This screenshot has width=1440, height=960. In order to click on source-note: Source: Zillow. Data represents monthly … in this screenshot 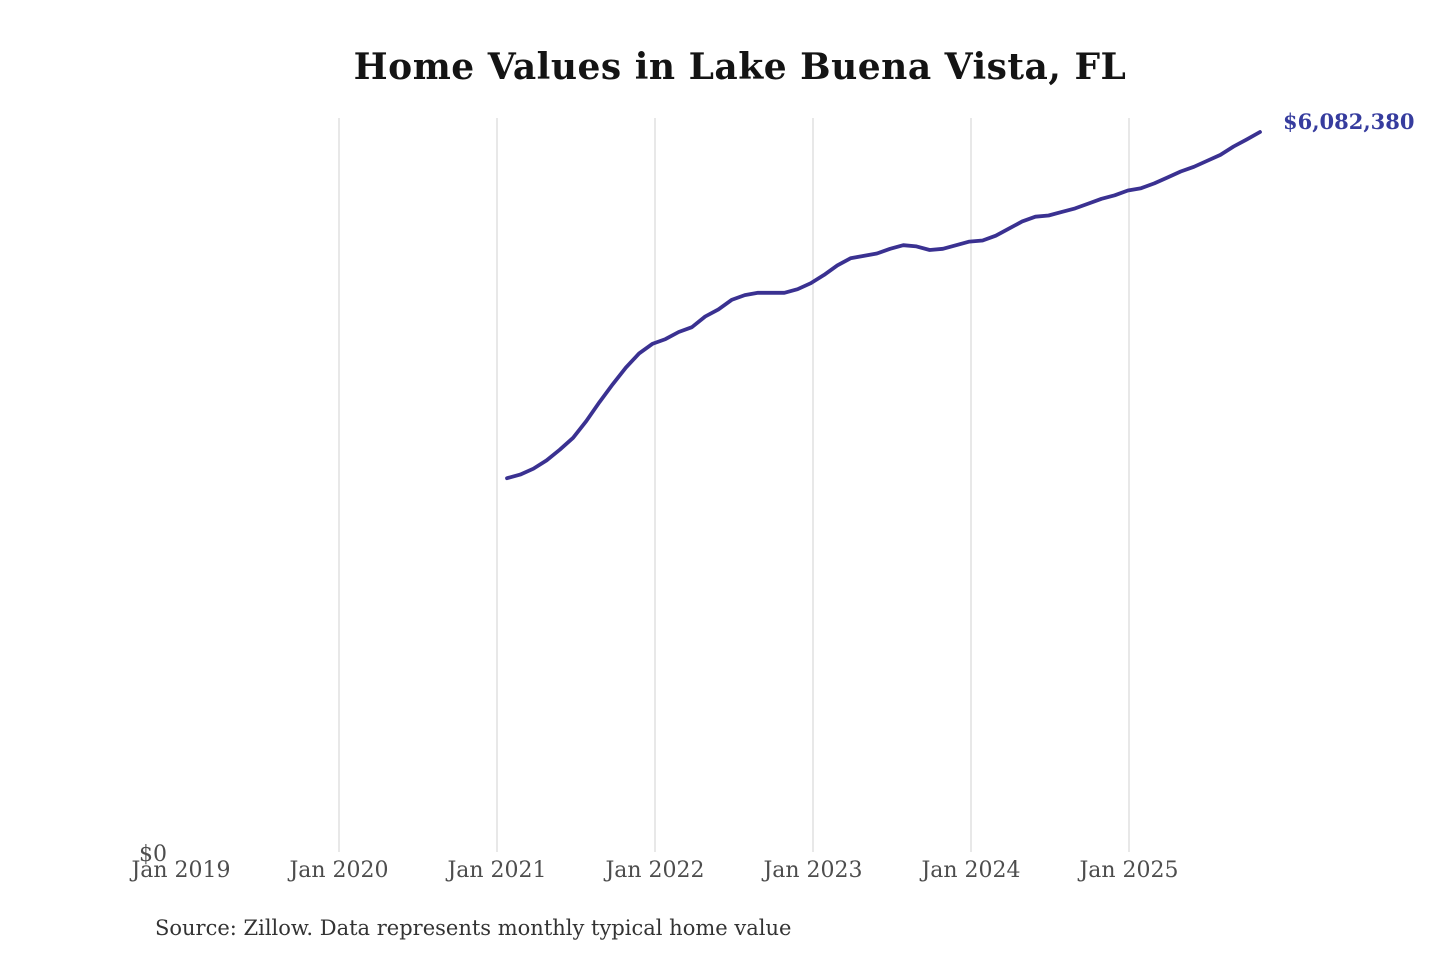, I will do `click(473, 928)`.